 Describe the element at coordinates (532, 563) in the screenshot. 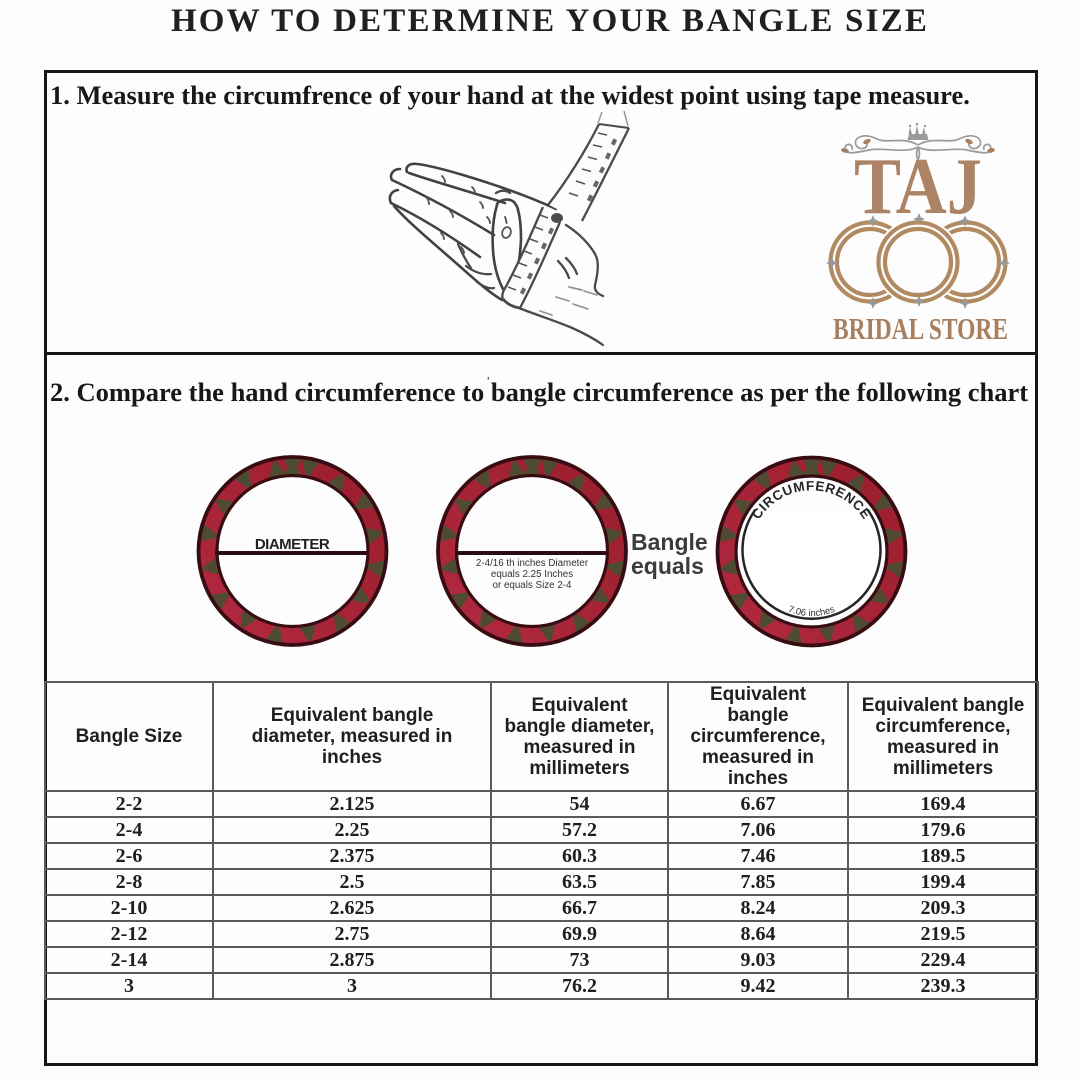

I see `svg-text: 2-4/16 th inches Diameter` at that location.